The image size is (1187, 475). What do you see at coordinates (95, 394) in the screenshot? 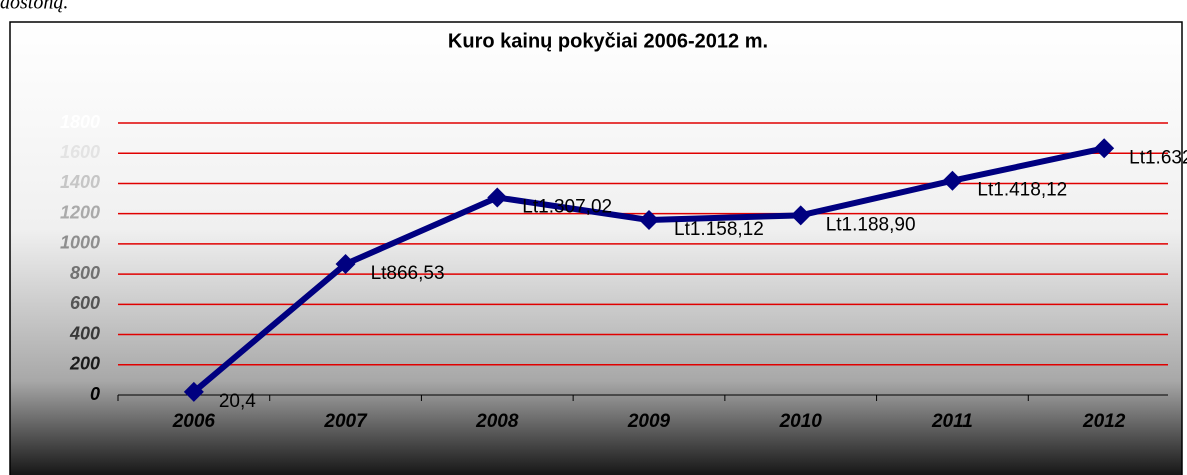
I see `y-tick-label: 0` at bounding box center [95, 394].